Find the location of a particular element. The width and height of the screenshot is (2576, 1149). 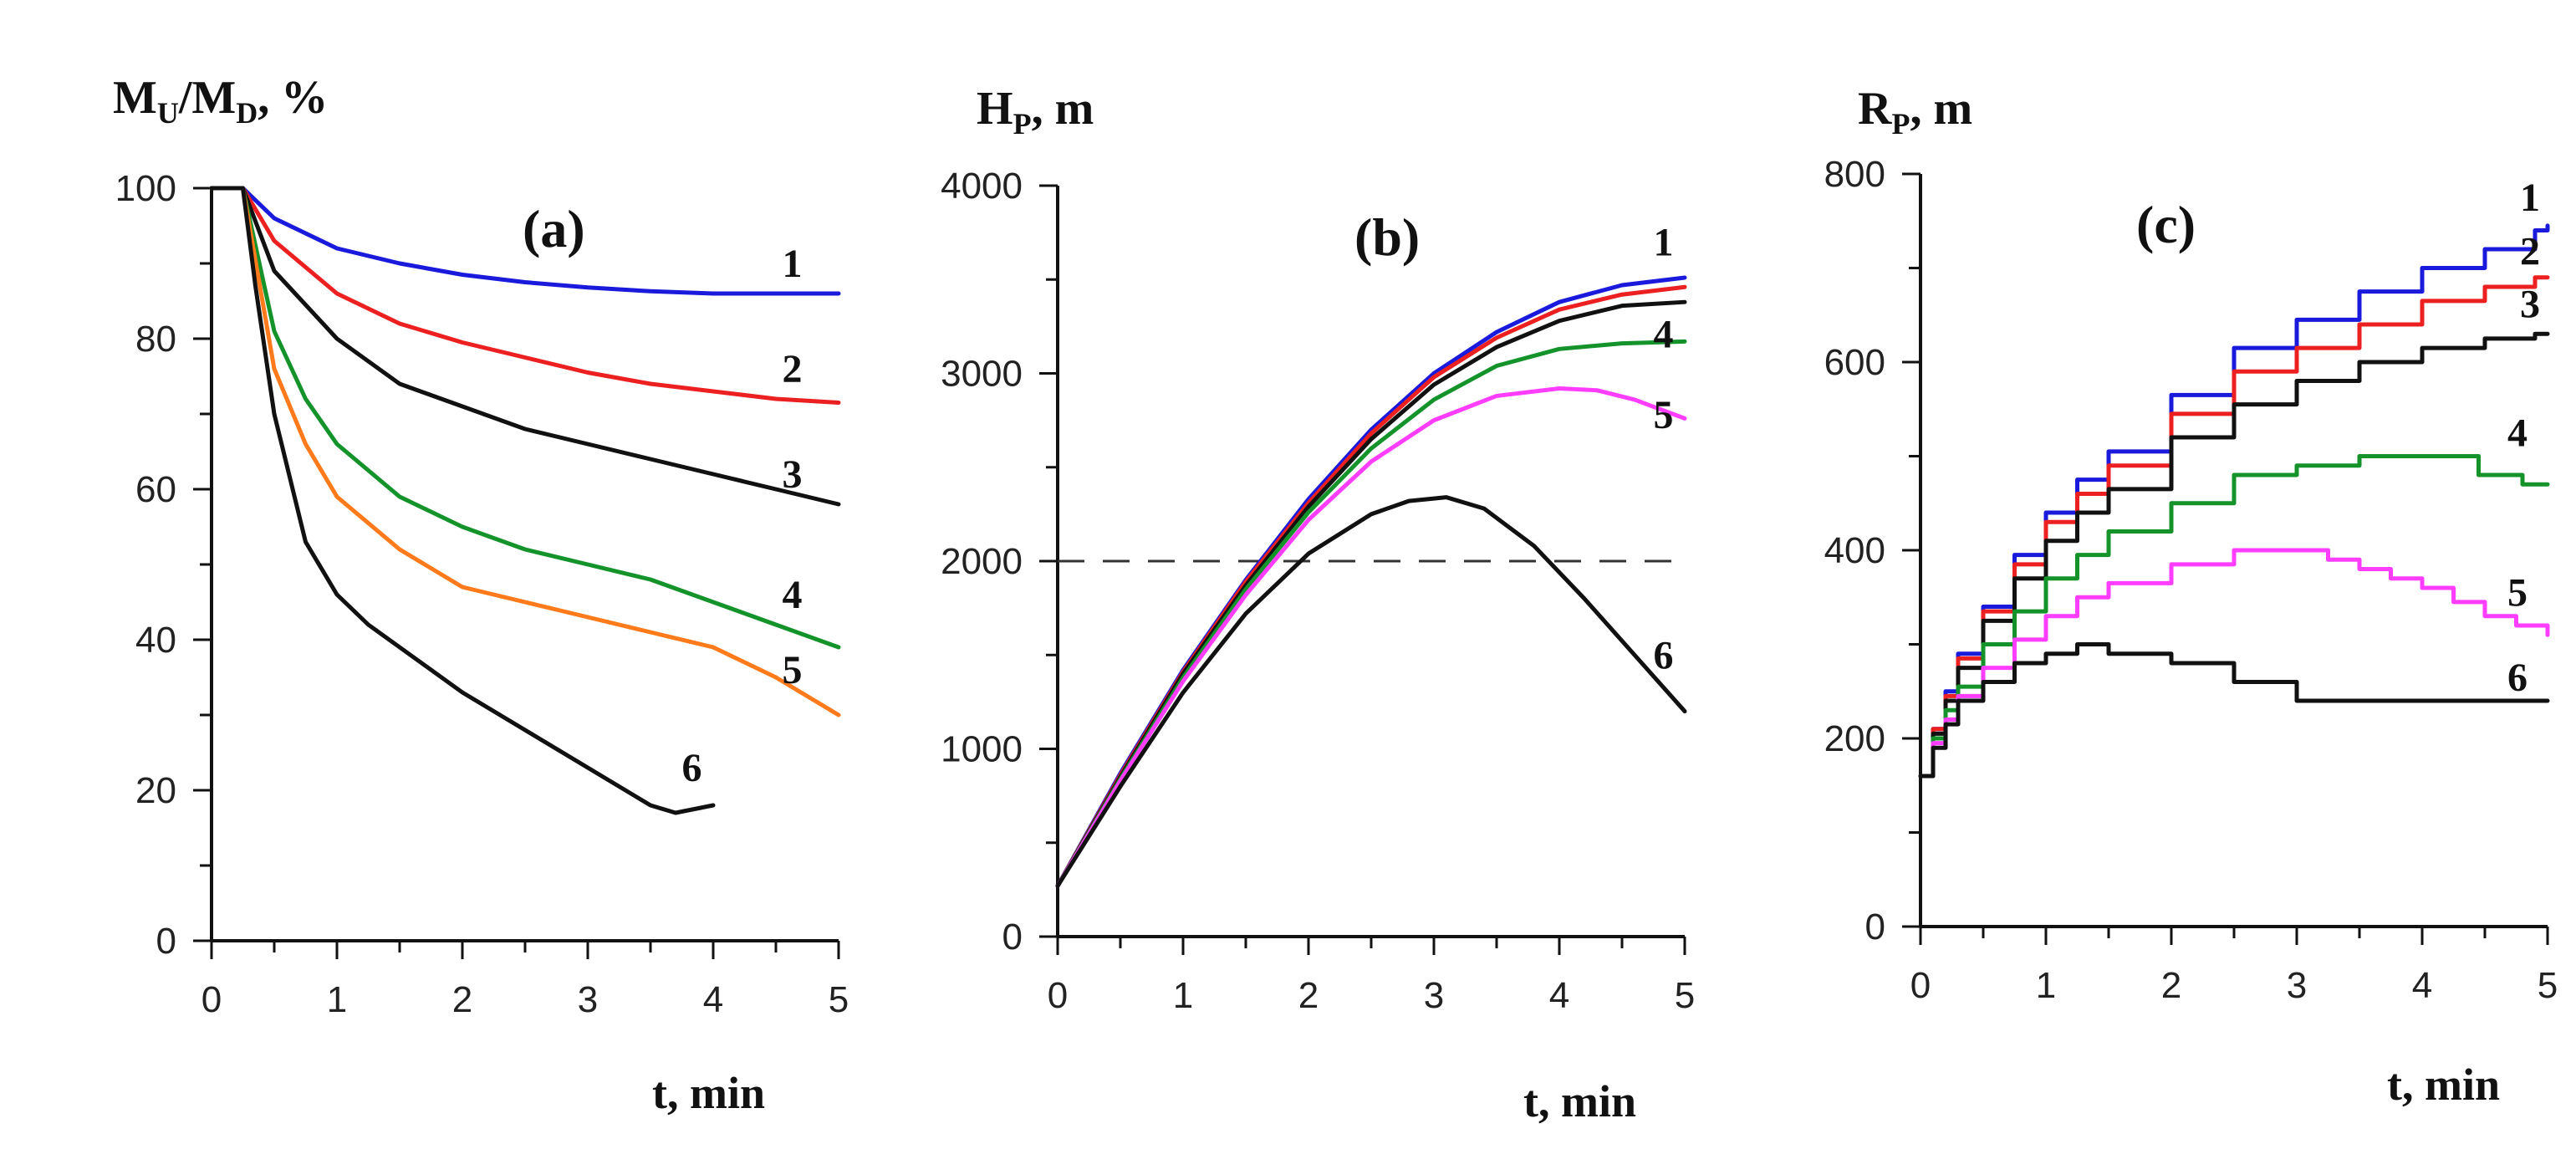

y-tick-label: 600 is located at coordinates (1855, 362).